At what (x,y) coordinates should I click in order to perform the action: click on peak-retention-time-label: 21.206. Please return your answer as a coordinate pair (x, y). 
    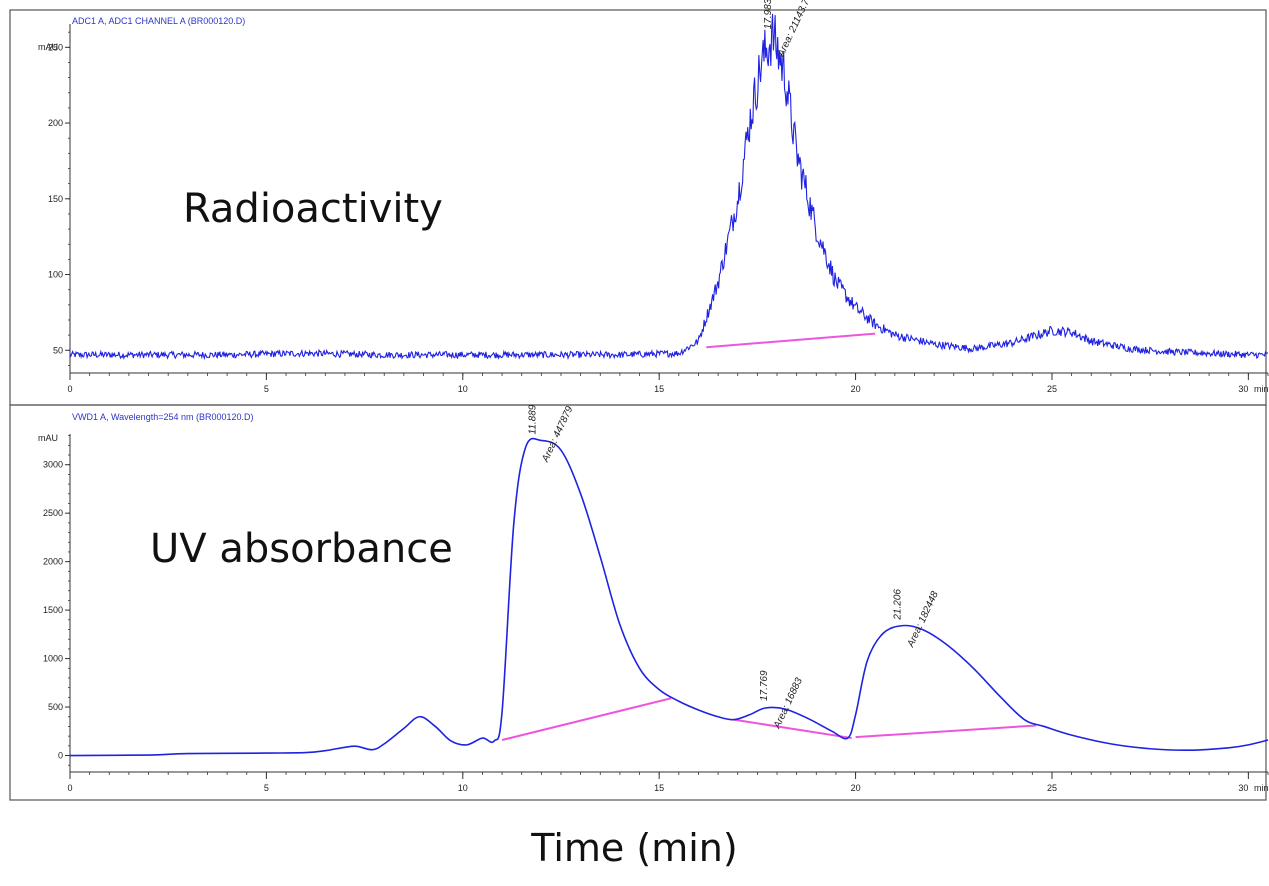
    Looking at the image, I should click on (898, 605).